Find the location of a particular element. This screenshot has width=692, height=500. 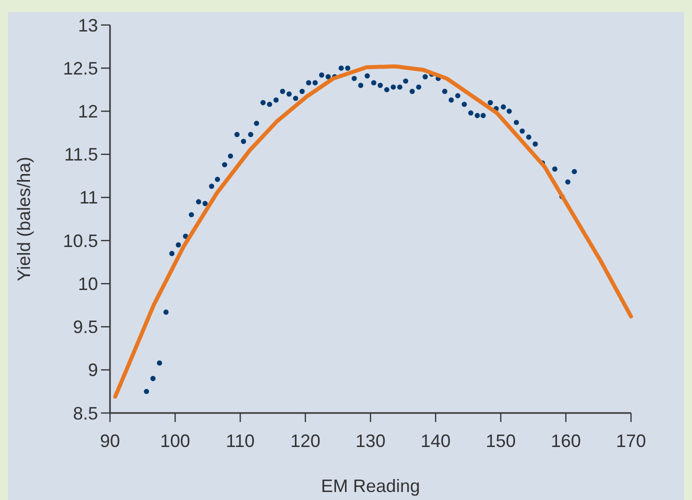

x-tick-label: 130 is located at coordinates (370, 441).